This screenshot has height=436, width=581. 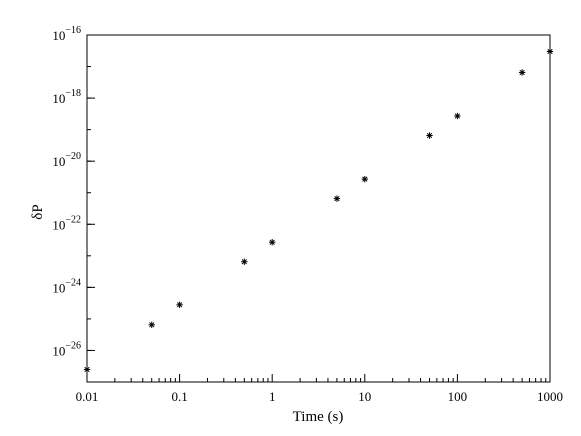 What do you see at coordinates (319, 389) in the screenshot?
I see `x-axis: 0.01 0.1 1 10 100 1000` at bounding box center [319, 389].